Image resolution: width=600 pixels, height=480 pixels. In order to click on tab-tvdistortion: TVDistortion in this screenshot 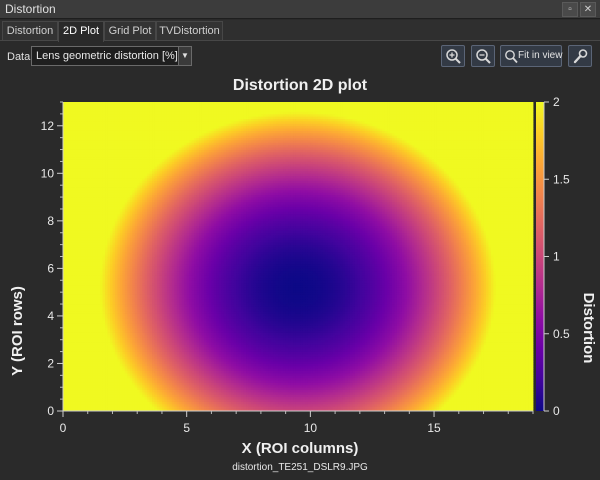, I will do `click(189, 30)`.